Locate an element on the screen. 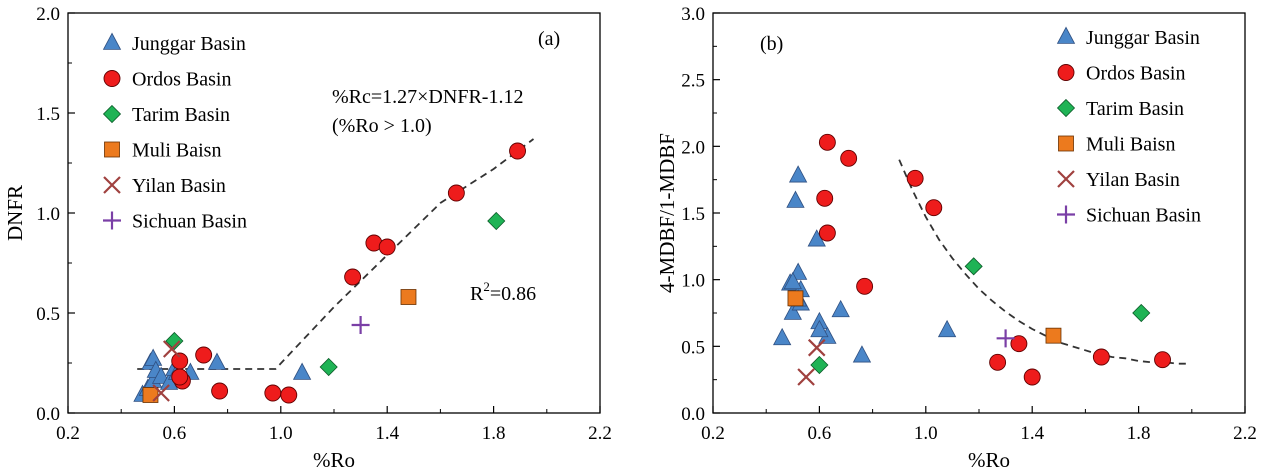 The width and height of the screenshot is (1269, 474). panel-b-series-yilan-basin is located at coordinates (811, 362).